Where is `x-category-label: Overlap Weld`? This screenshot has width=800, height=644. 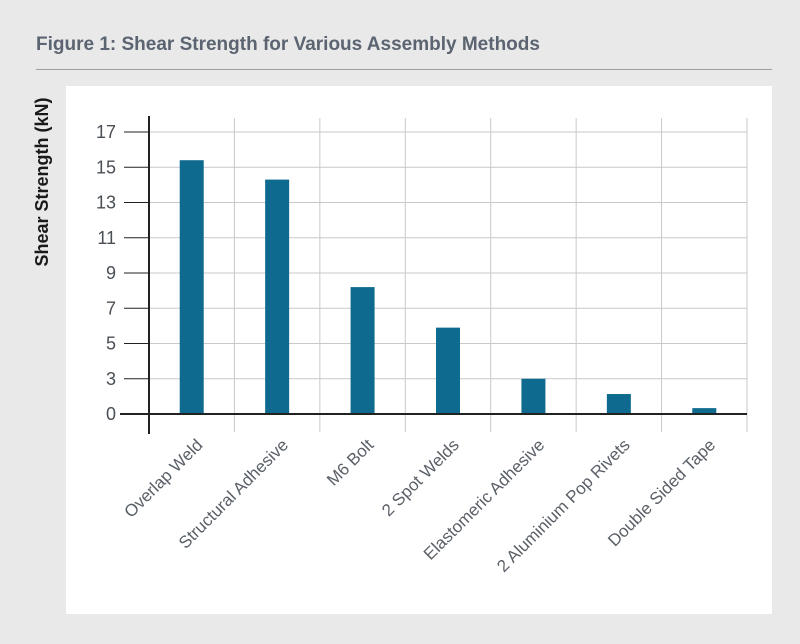 x-category-label: Overlap Weld is located at coordinates (163, 478).